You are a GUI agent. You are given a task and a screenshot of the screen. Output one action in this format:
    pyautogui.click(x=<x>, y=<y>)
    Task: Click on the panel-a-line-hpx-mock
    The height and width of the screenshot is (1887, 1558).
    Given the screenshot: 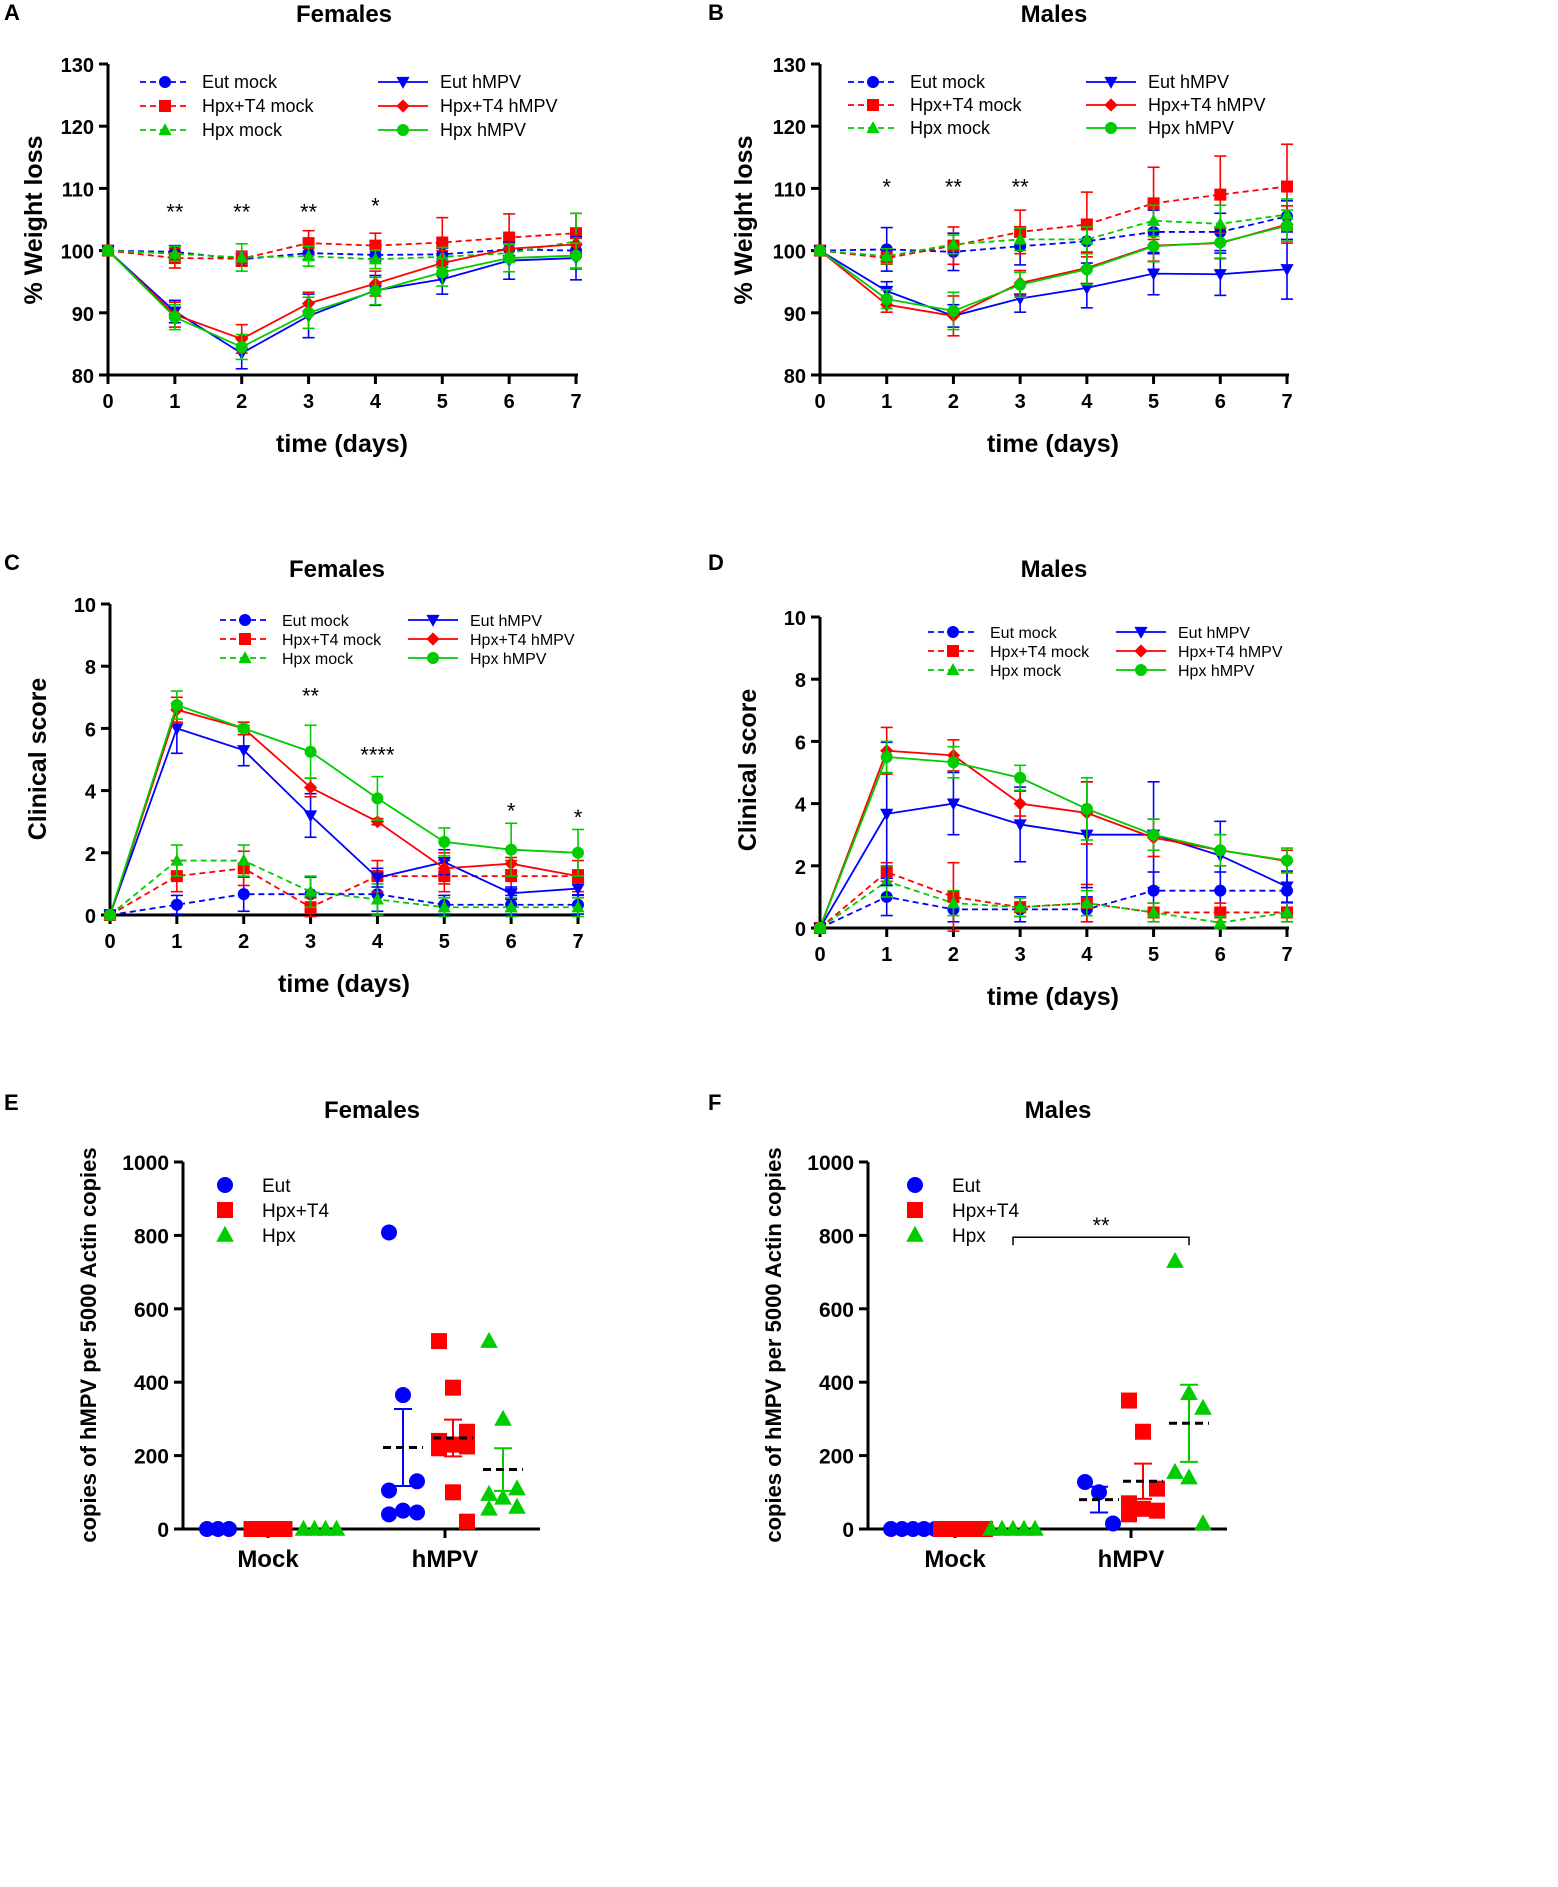 What is the action you would take?
    pyautogui.click(x=342, y=250)
    